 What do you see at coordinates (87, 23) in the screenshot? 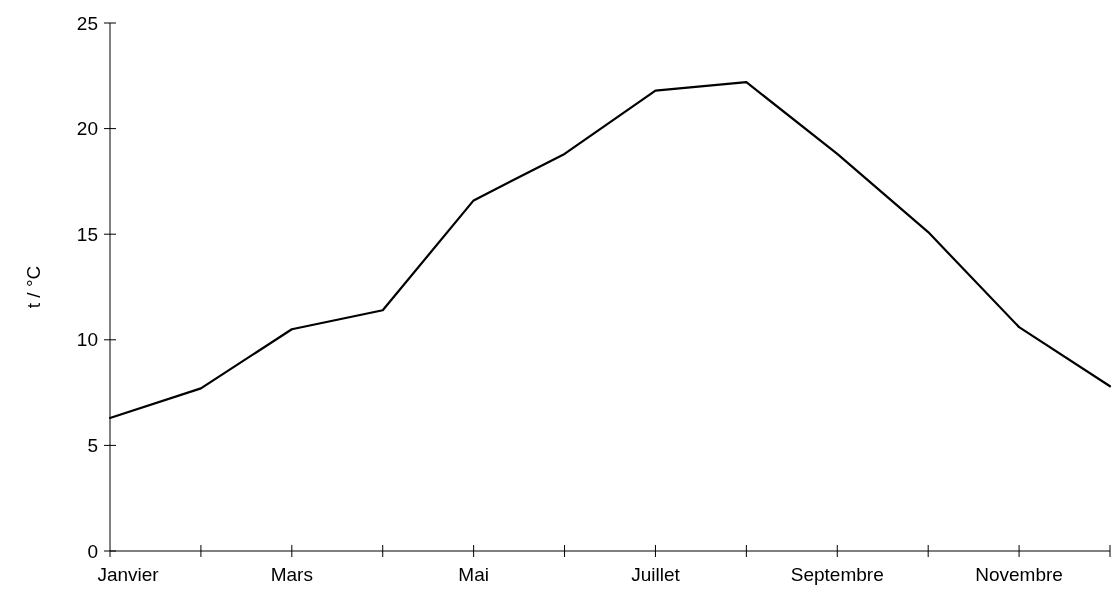
I see `y-tick-label: 25` at bounding box center [87, 23].